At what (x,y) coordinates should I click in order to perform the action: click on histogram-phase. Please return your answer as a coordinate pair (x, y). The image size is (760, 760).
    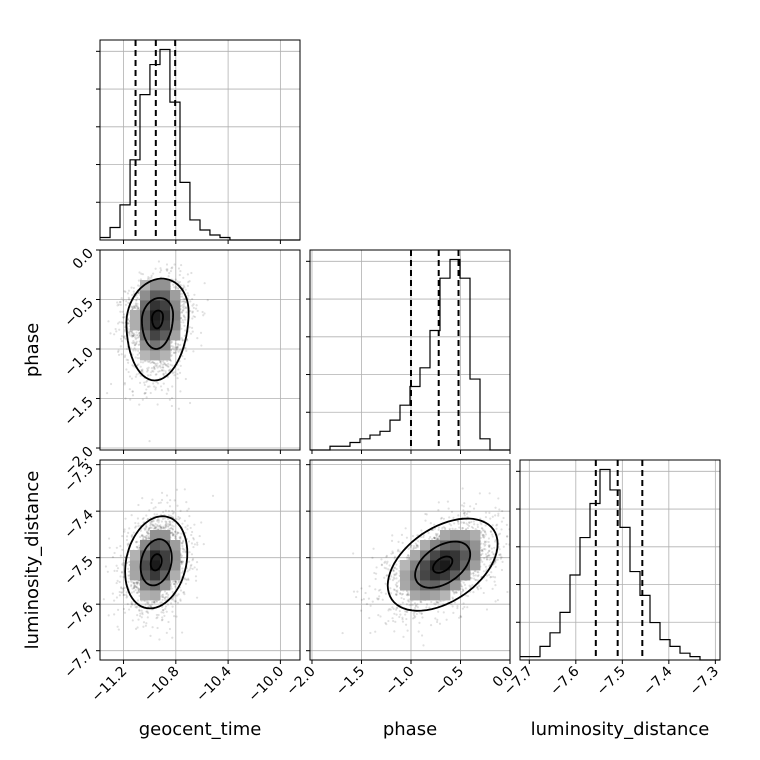
    Looking at the image, I should click on (408, 350).